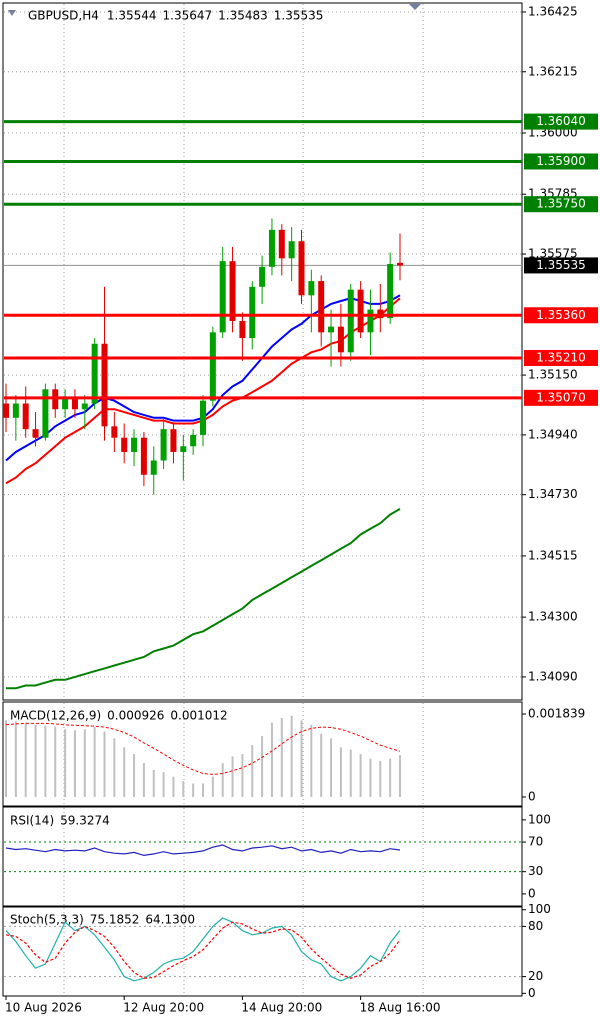 The image size is (600, 1019). Describe the element at coordinates (12, 13) in the screenshot. I see `symbol-icon` at that location.